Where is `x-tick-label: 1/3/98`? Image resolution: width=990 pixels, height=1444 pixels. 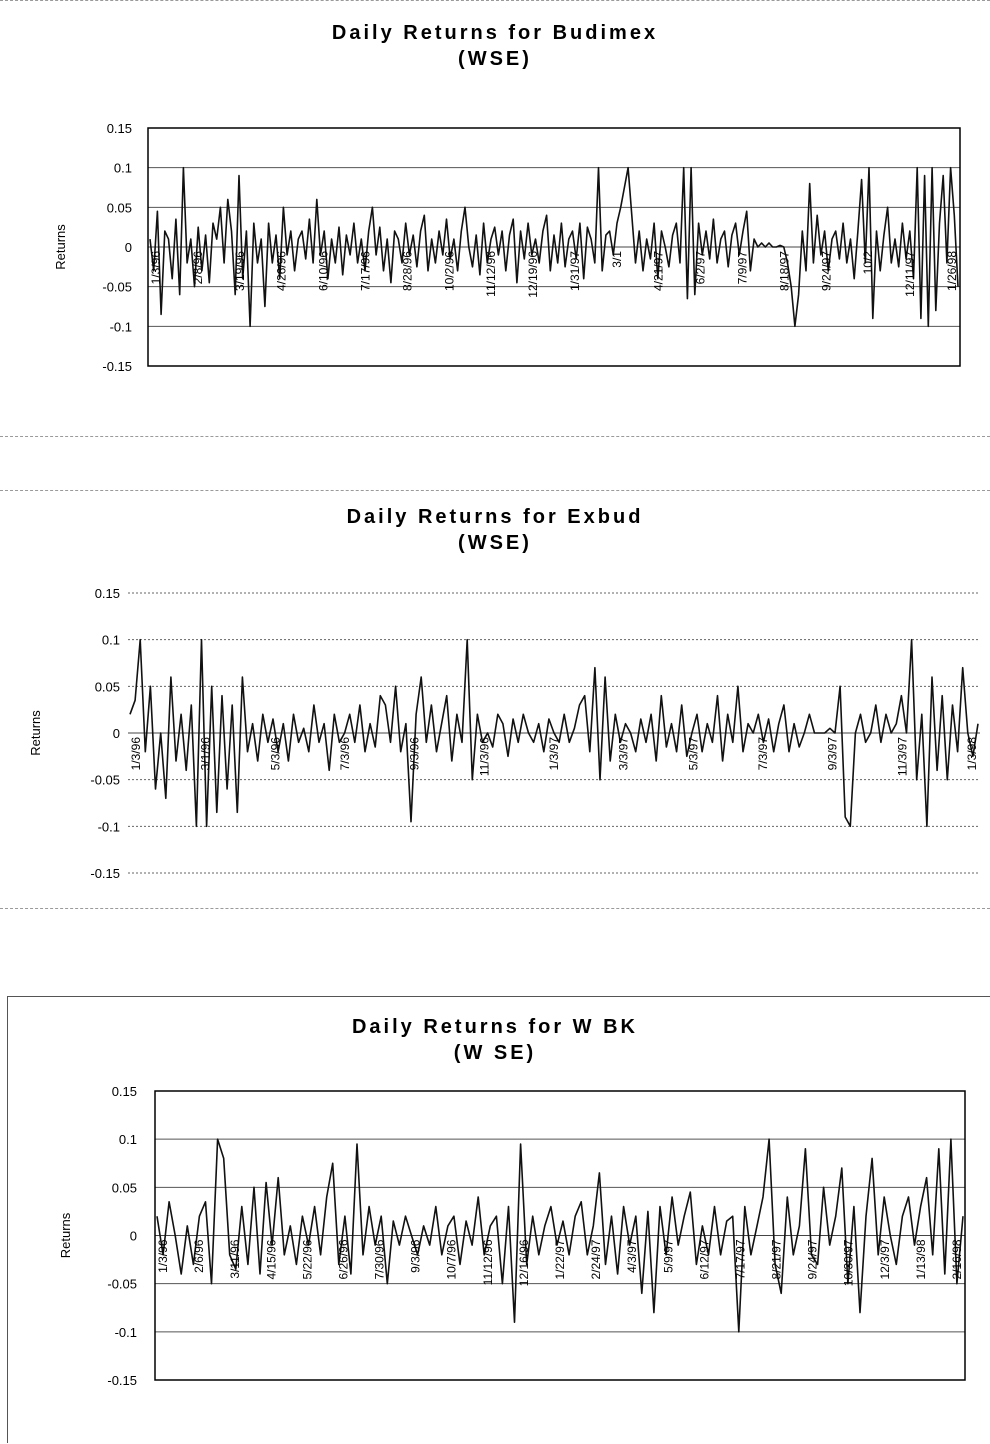 x-tick-label: 1/3/98 is located at coordinates (972, 754).